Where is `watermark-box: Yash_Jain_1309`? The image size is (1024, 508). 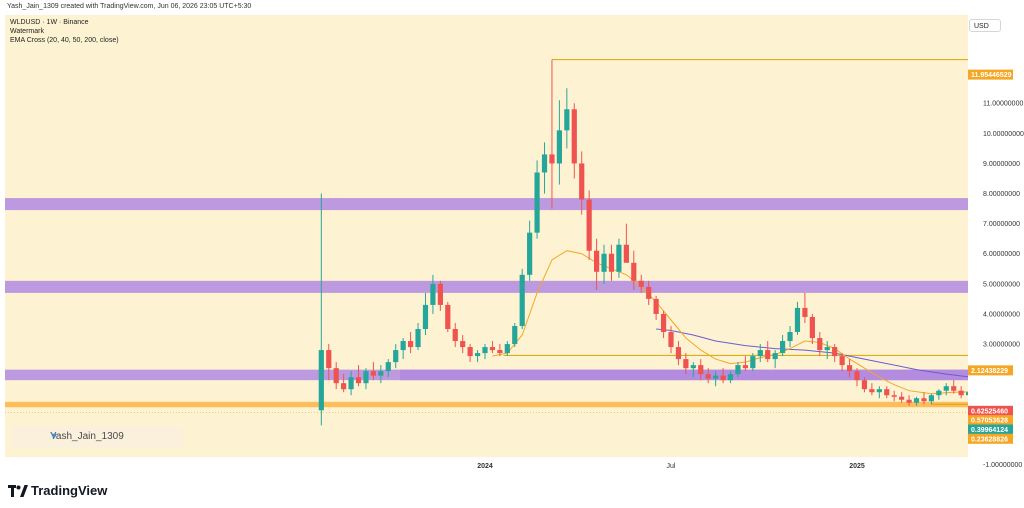 watermark-box: Yash_Jain_1309 is located at coordinates (97, 437).